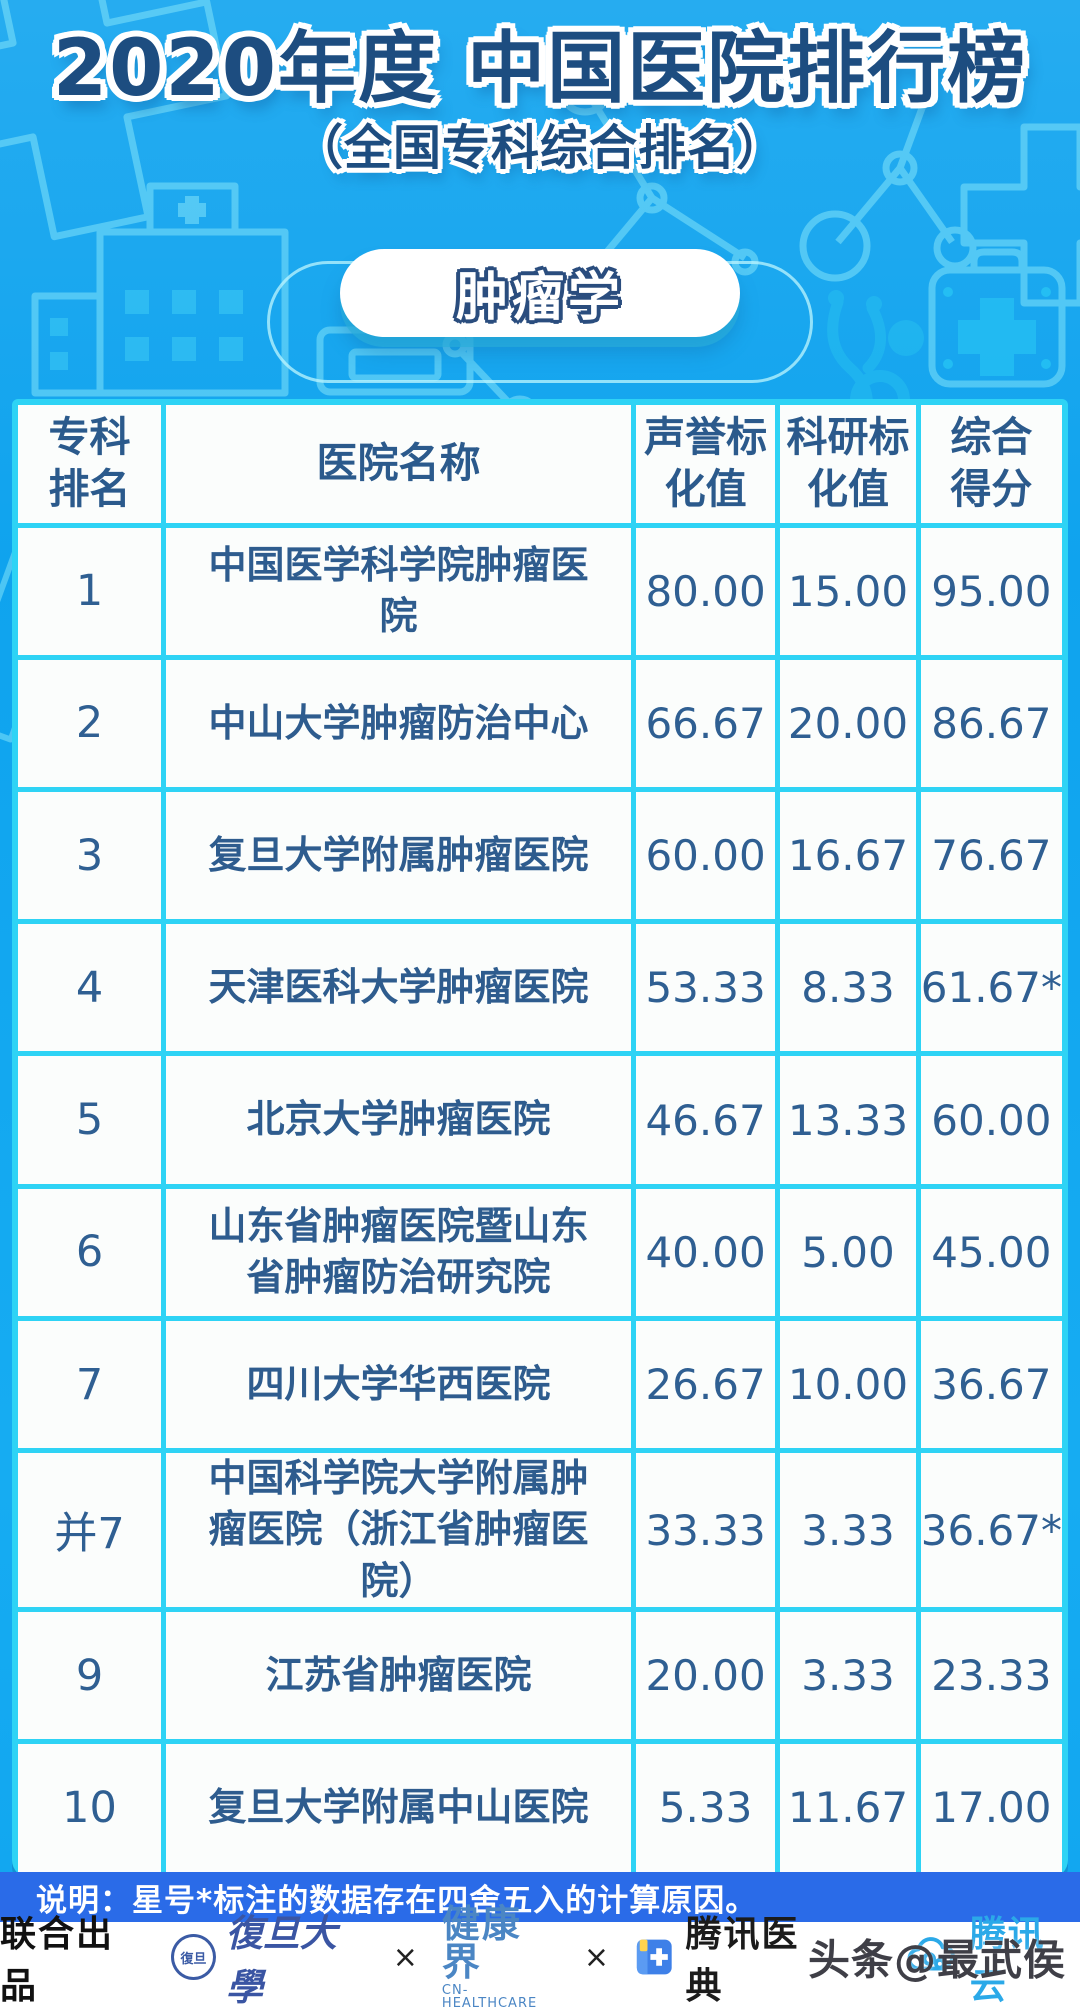 Image resolution: width=1080 pixels, height=2011 pixels. What do you see at coordinates (705, 1808) in the screenshot?
I see `reputation-cell: 5.33` at bounding box center [705, 1808].